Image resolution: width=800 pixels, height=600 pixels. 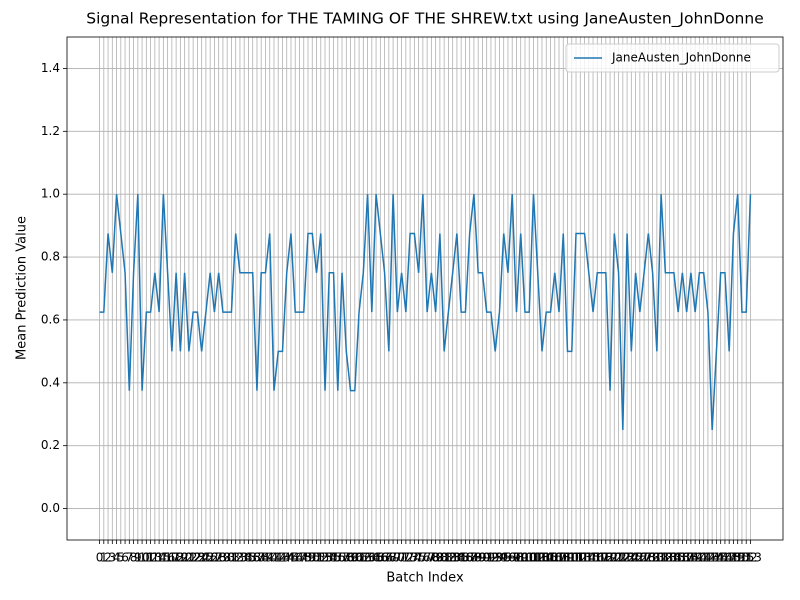 What do you see at coordinates (486, 558) in the screenshot?
I see `x-tick-label: 91` at bounding box center [486, 558].